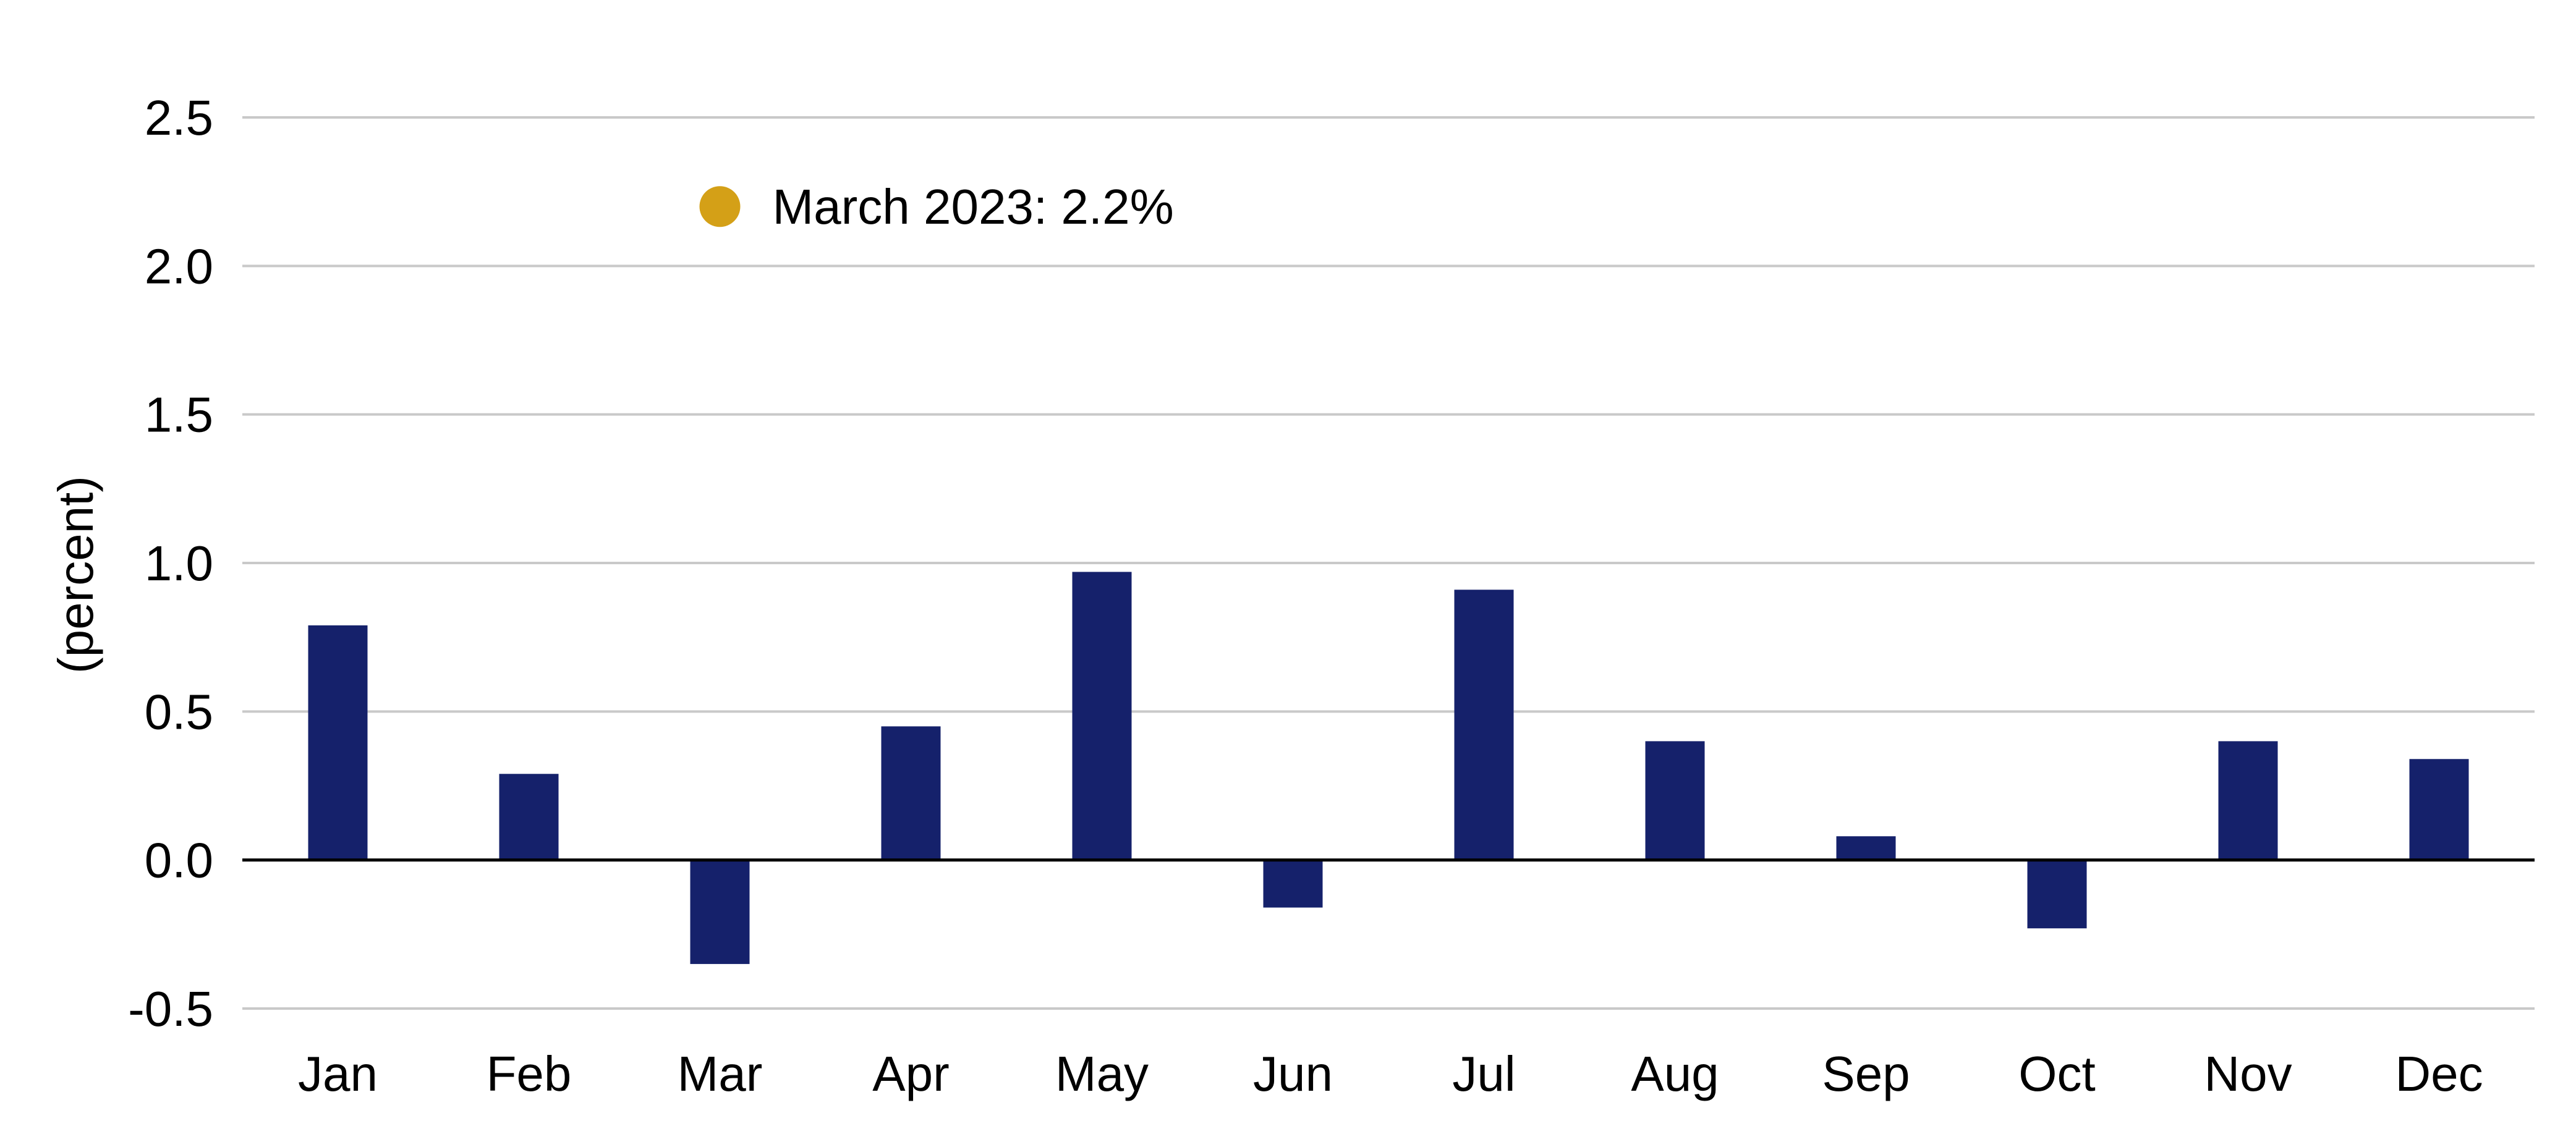  What do you see at coordinates (1866, 1073) in the screenshot?
I see `x-tick-label-sep: Sep` at bounding box center [1866, 1073].